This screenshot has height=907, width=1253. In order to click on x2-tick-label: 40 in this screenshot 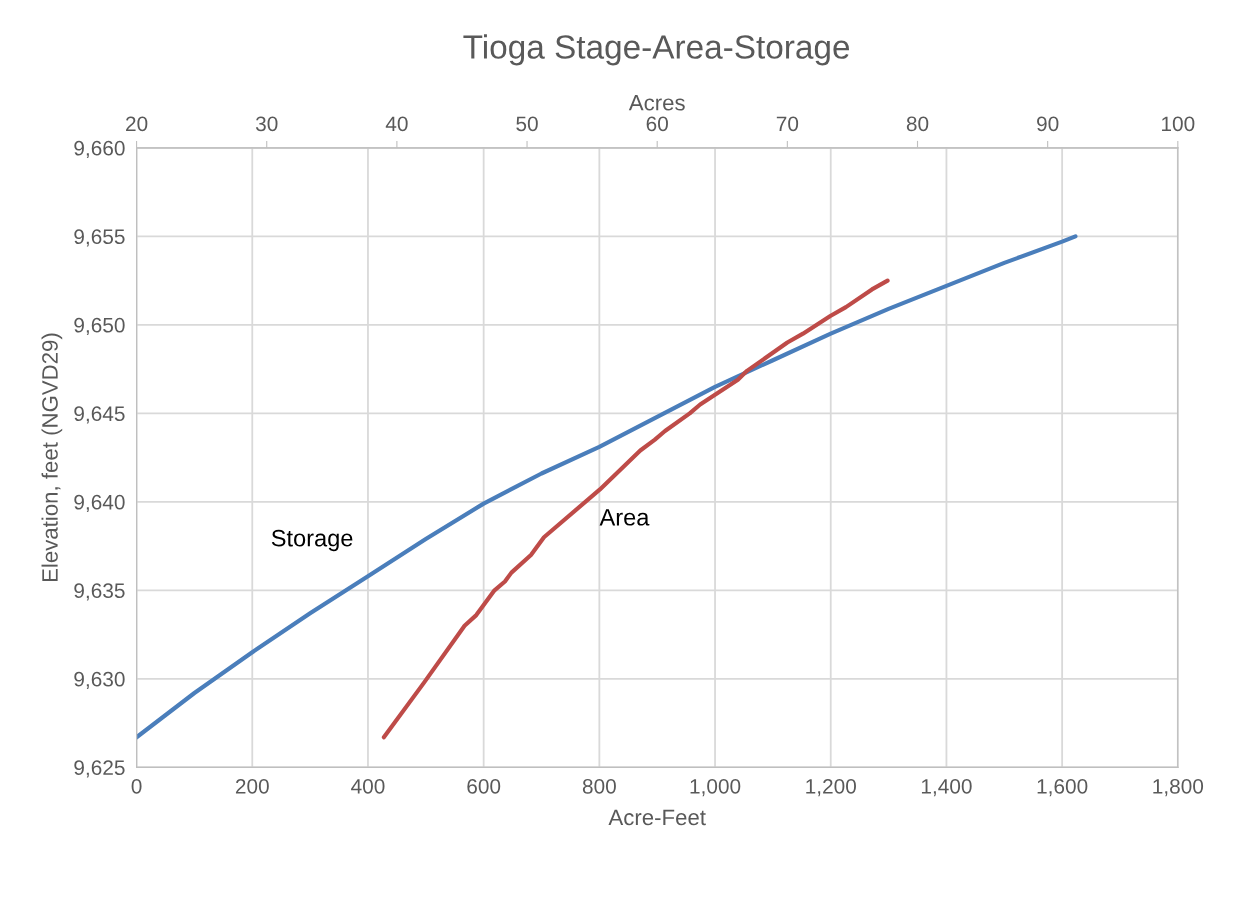, I will do `click(396, 124)`.